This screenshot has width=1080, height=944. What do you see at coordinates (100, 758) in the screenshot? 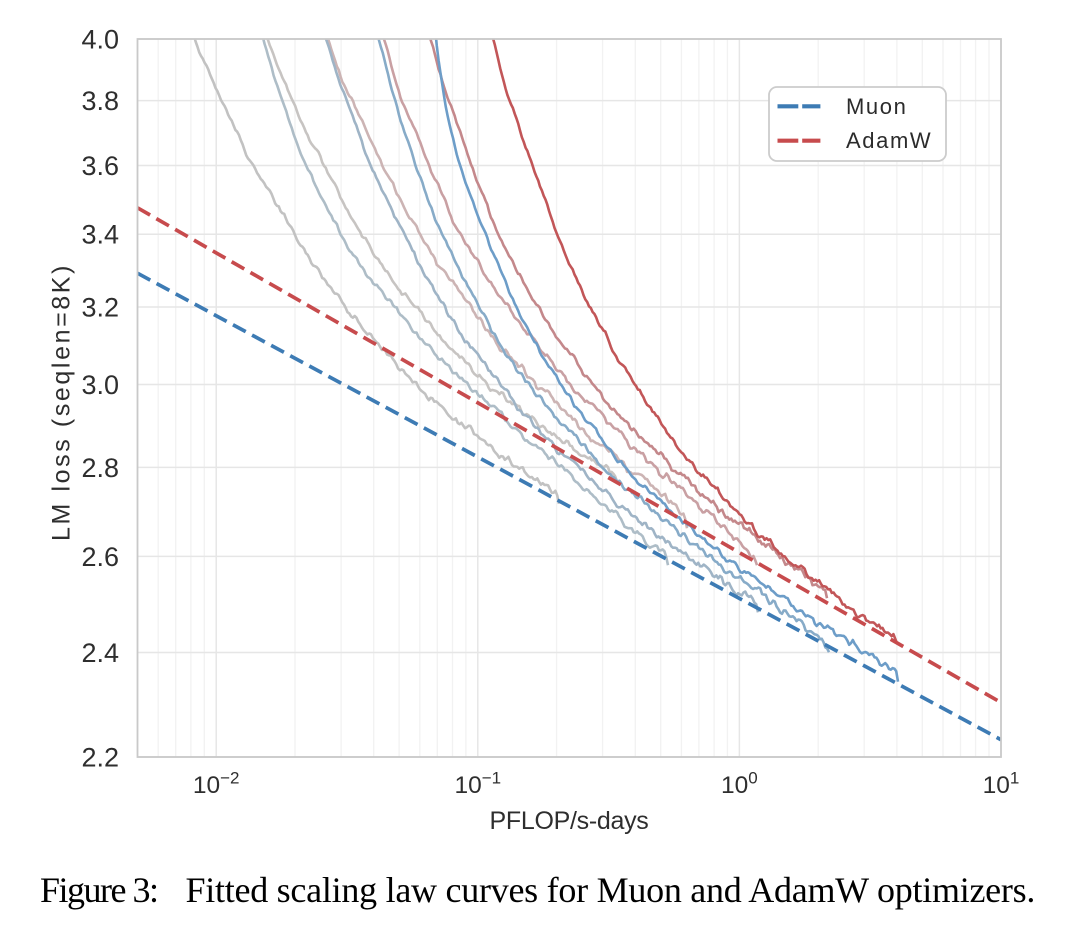
I see `svg-text: 2.2` at bounding box center [100, 758].